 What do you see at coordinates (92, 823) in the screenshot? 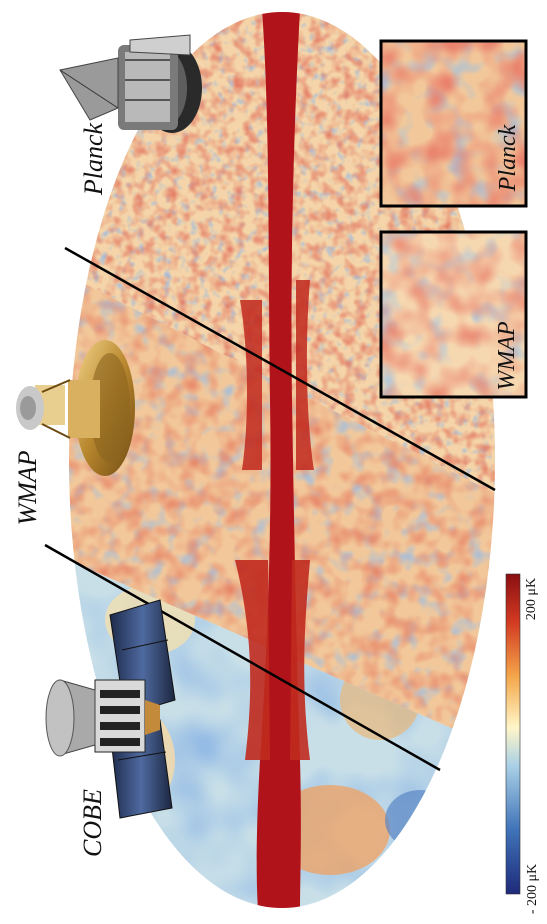
I see `cobe-label: COBE` at bounding box center [92, 823].